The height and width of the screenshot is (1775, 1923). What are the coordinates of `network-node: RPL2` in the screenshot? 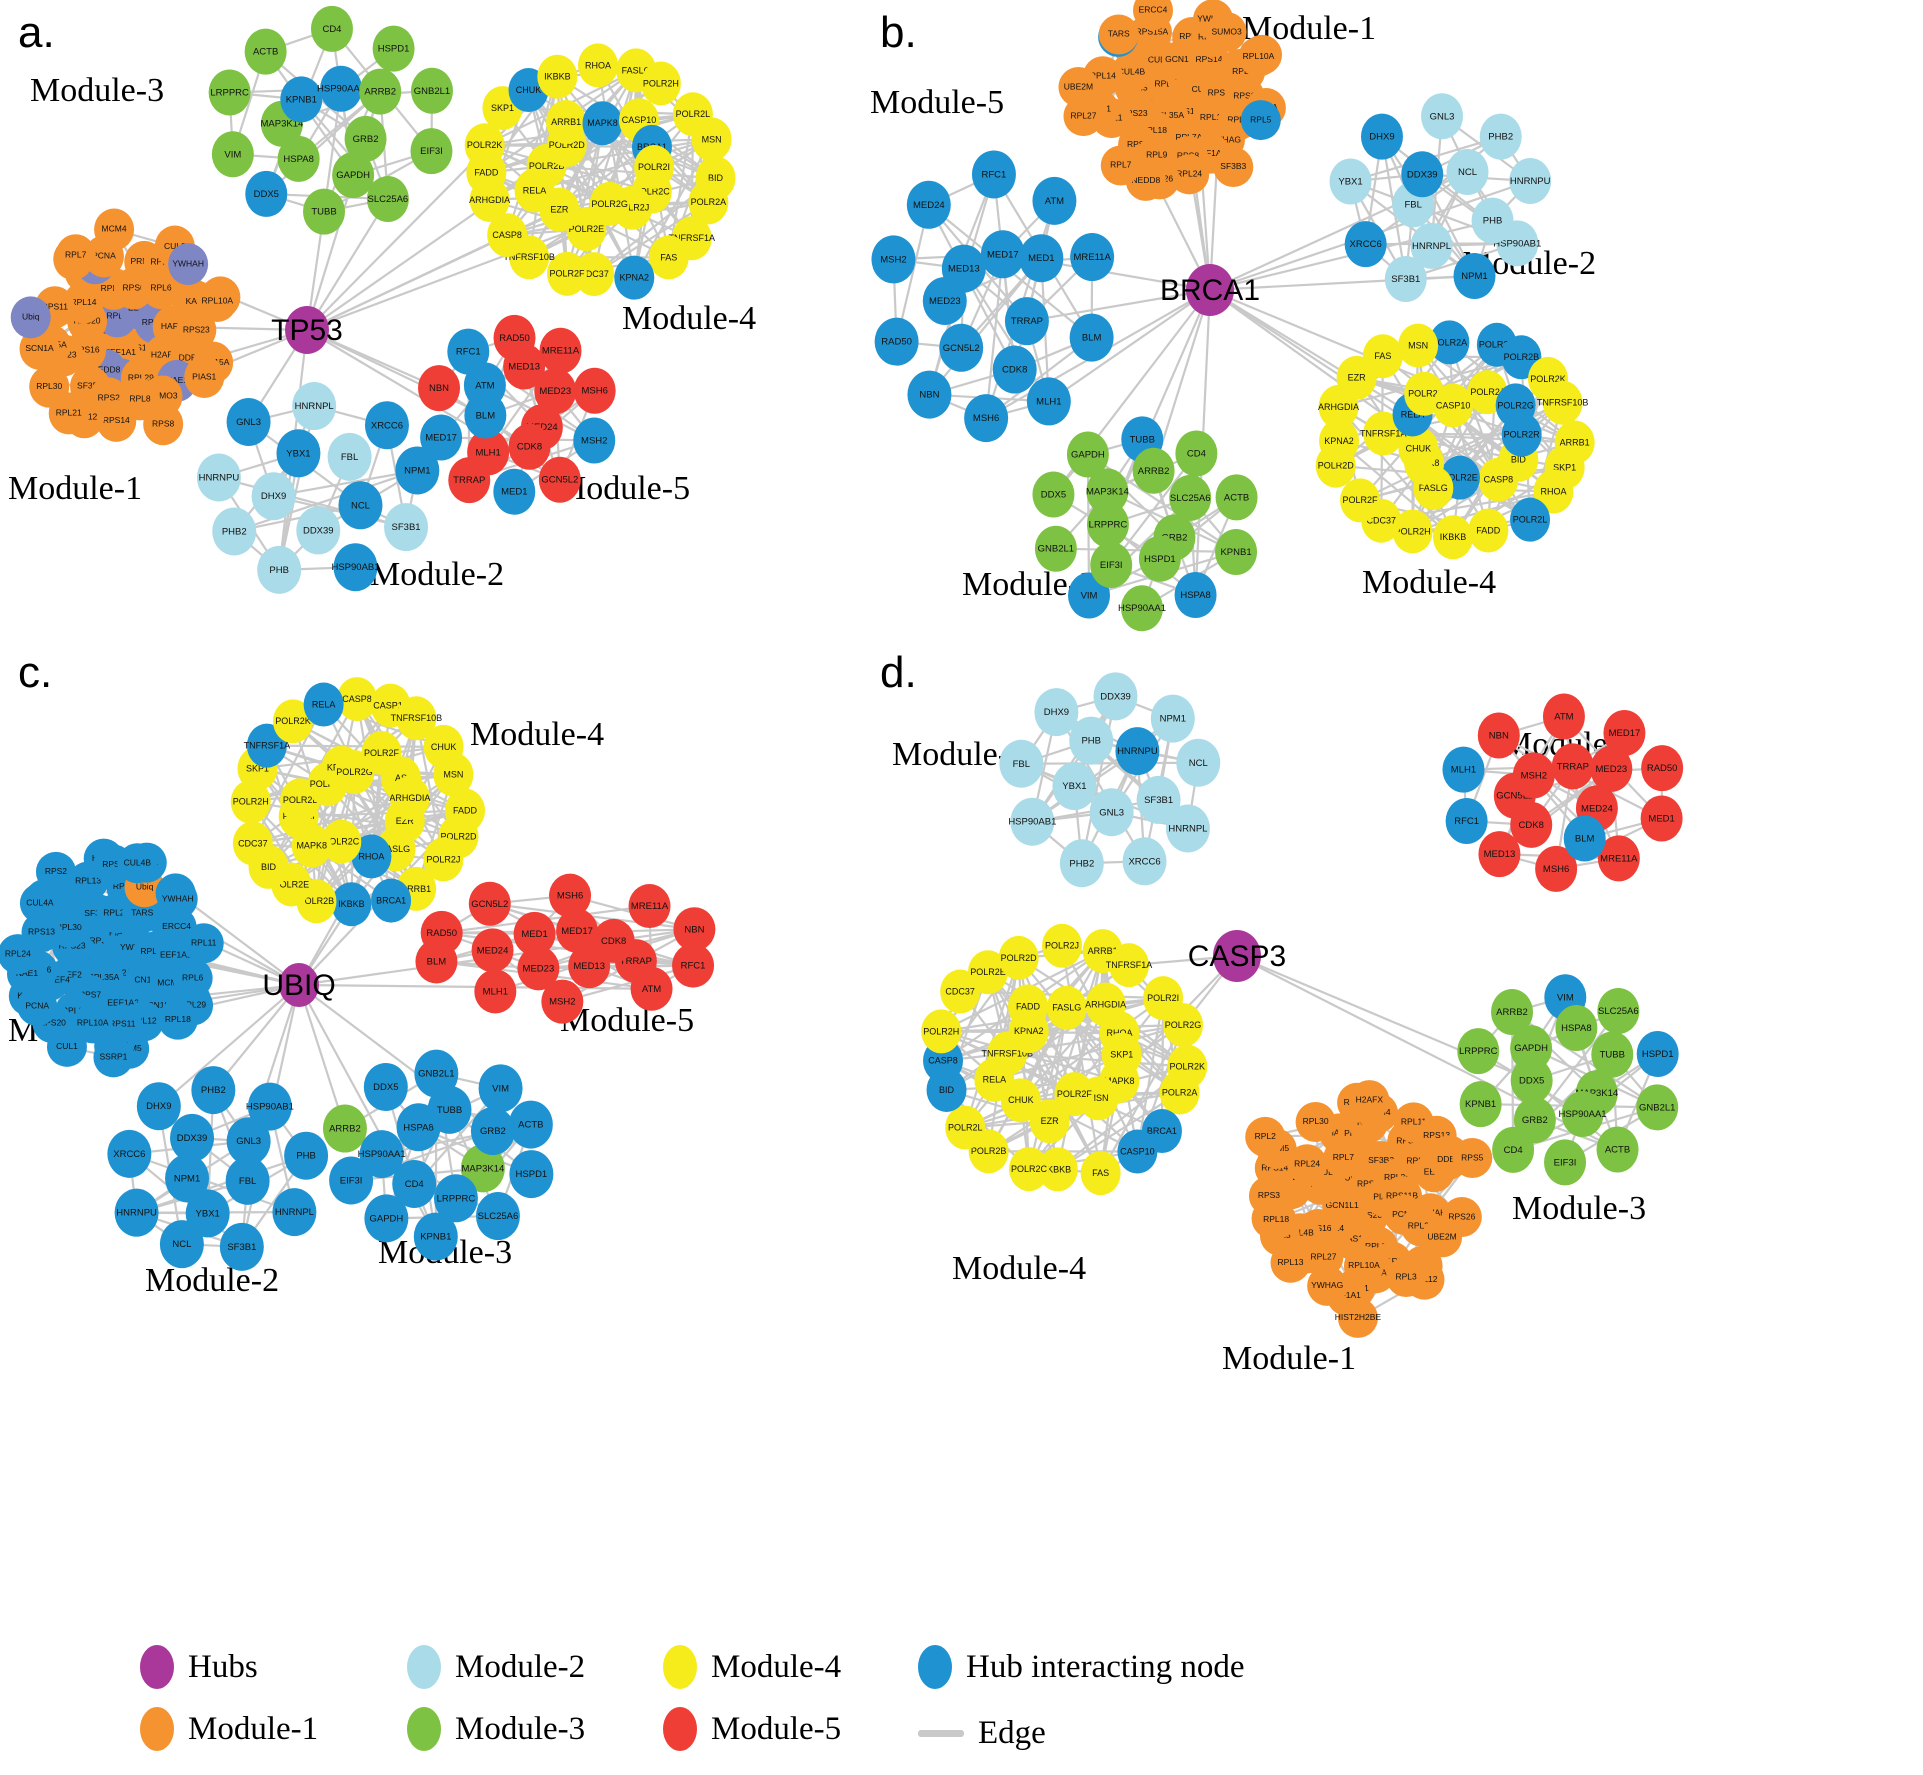 It's located at (1265, 1136).